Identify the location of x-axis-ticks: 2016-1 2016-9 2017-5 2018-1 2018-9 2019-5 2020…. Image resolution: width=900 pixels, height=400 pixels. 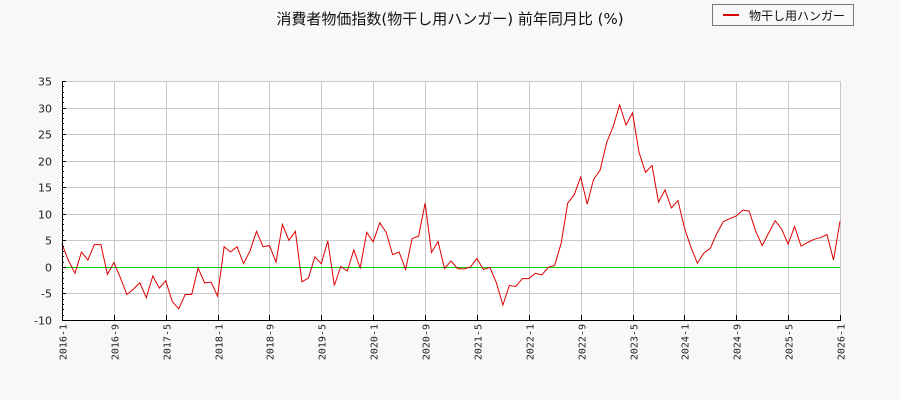
(453, 342).